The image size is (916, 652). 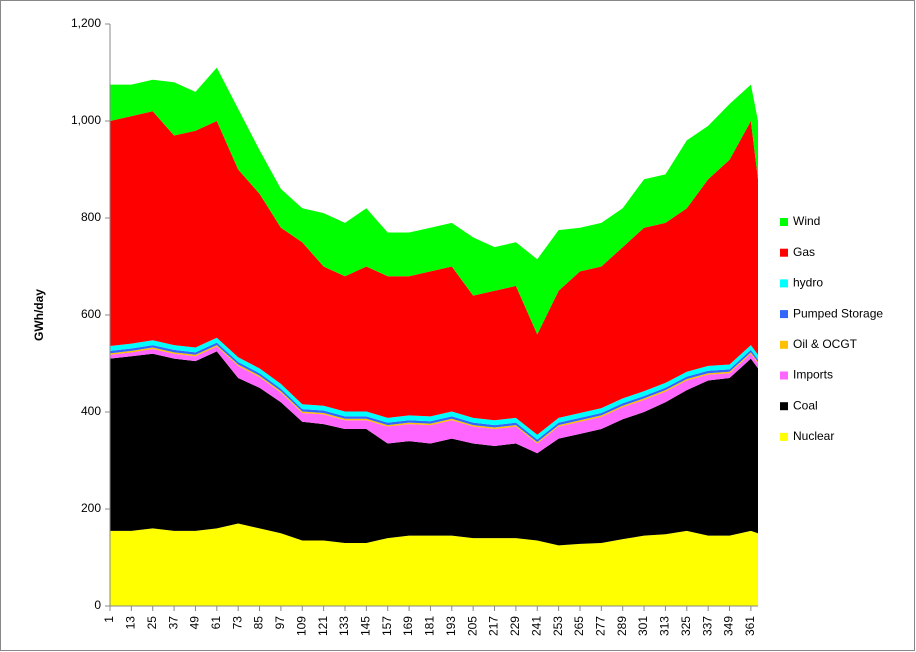 What do you see at coordinates (806, 221) in the screenshot?
I see `legend-label: Wind` at bounding box center [806, 221].